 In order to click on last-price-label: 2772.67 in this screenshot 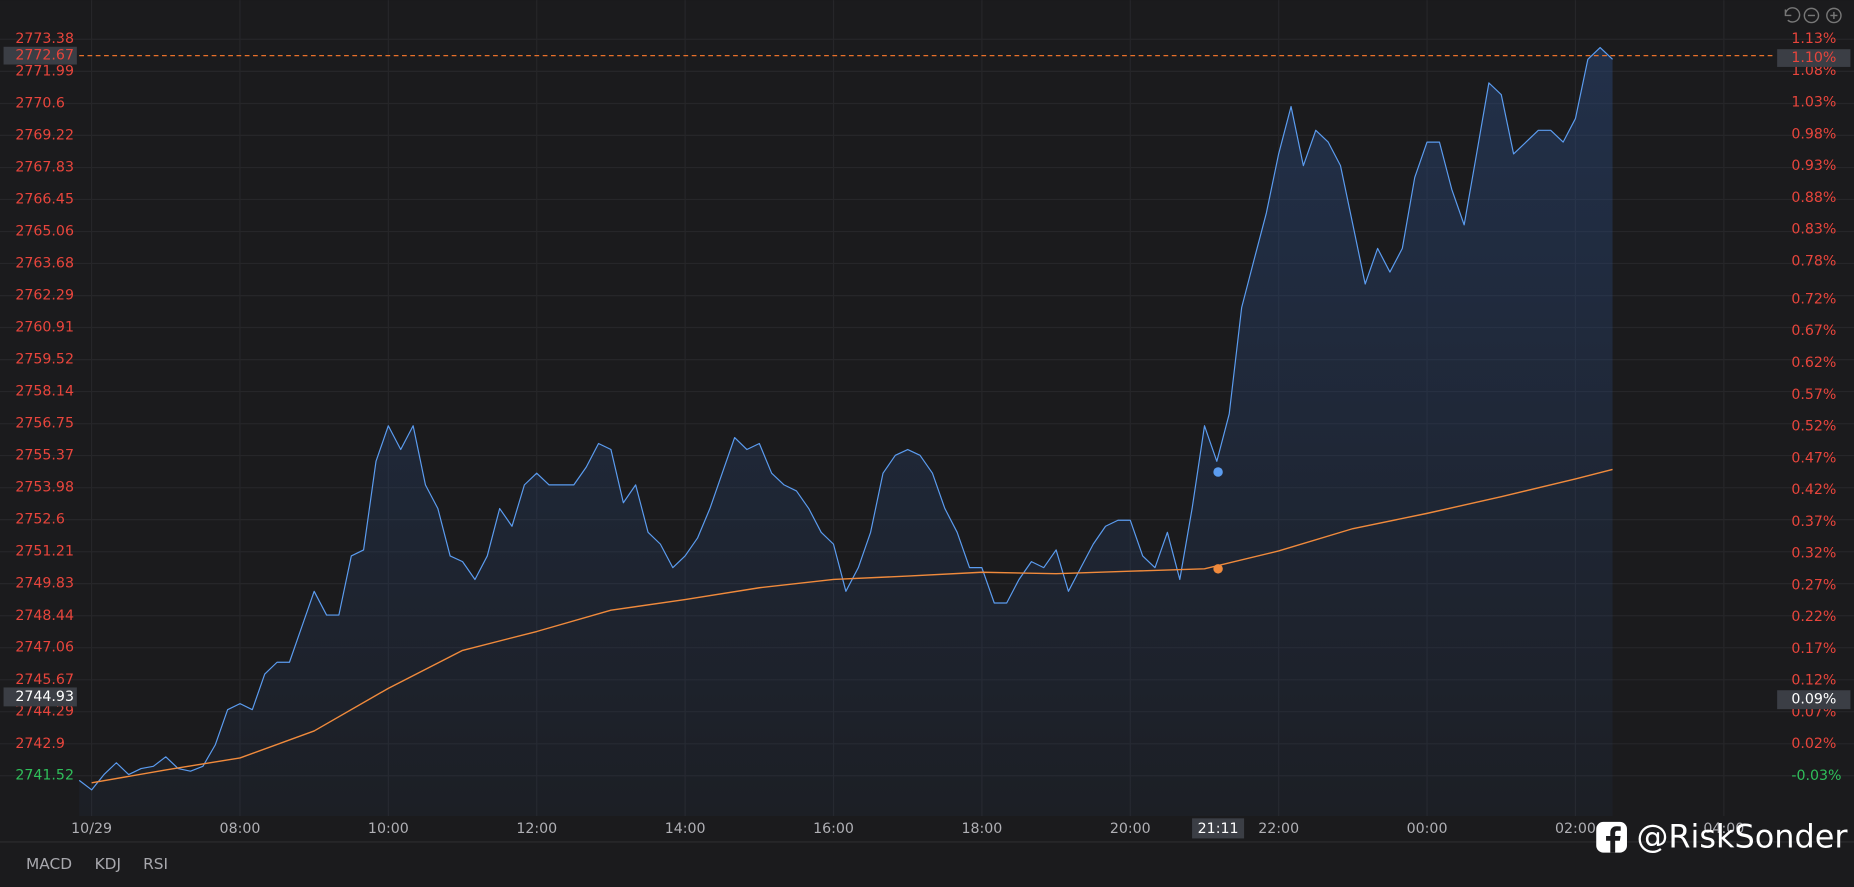, I will do `click(44, 56)`.